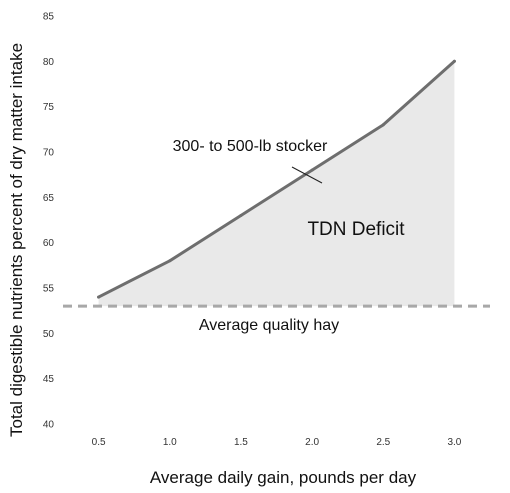 This screenshot has height=493, width=510. Describe the element at coordinates (49, 153) in the screenshot. I see `y-tick-label: 70` at that location.